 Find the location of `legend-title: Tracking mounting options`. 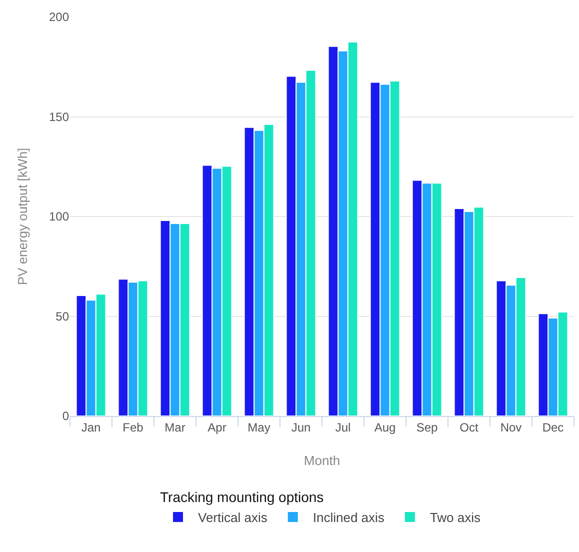

legend-title: Tracking mounting options is located at coordinates (242, 497).